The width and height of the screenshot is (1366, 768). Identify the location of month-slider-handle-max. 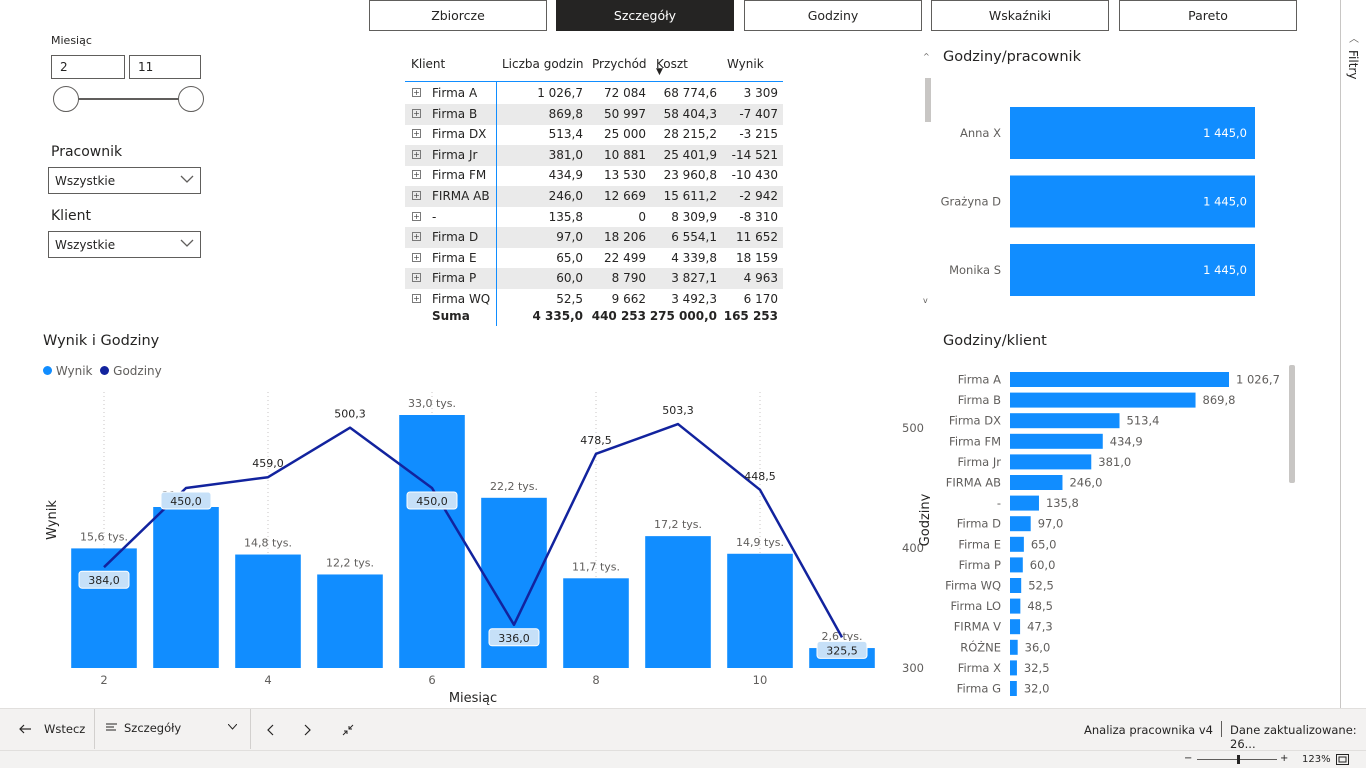
(191, 99).